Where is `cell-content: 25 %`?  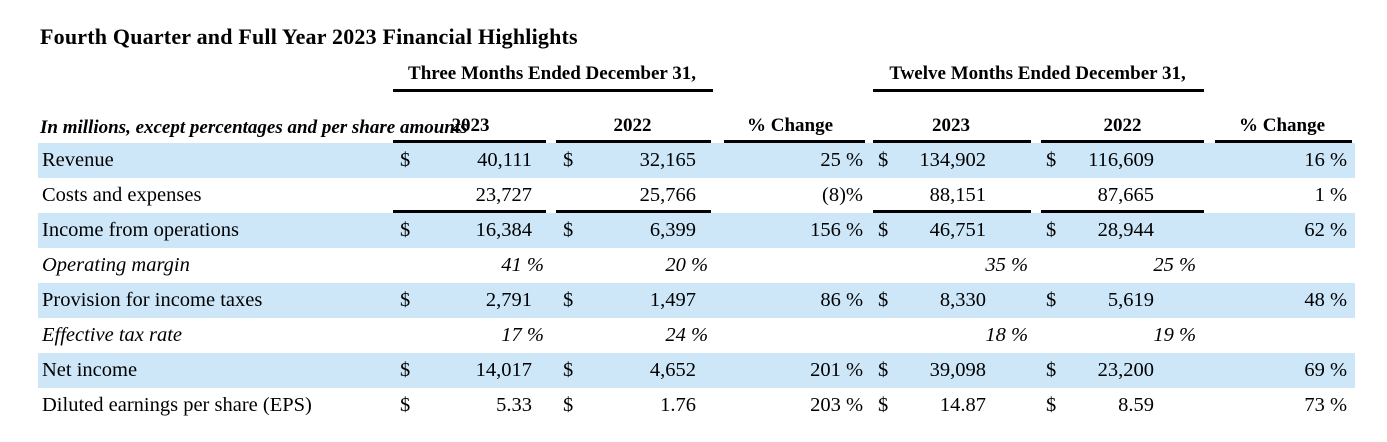 cell-content: 25 % is located at coordinates (790, 160).